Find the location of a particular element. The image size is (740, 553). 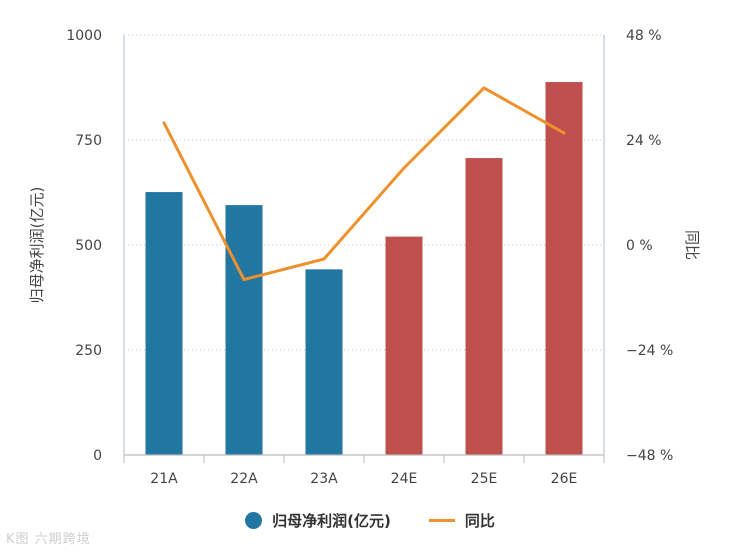

y-tick-label-left: 500 is located at coordinates (88, 246).